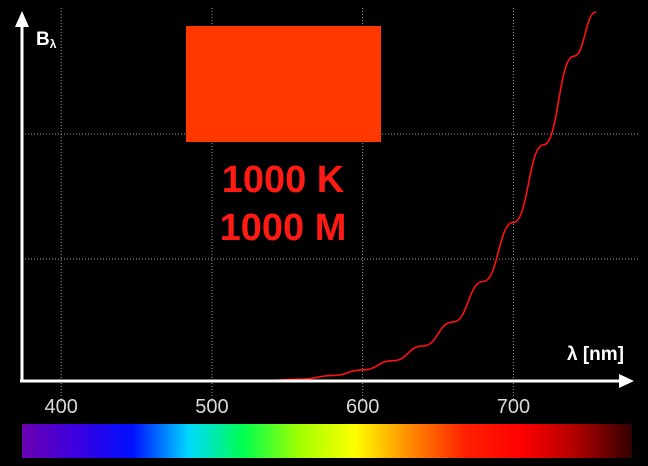 The height and width of the screenshot is (466, 648). I want to click on x-tick-label: 400, so click(61, 407).